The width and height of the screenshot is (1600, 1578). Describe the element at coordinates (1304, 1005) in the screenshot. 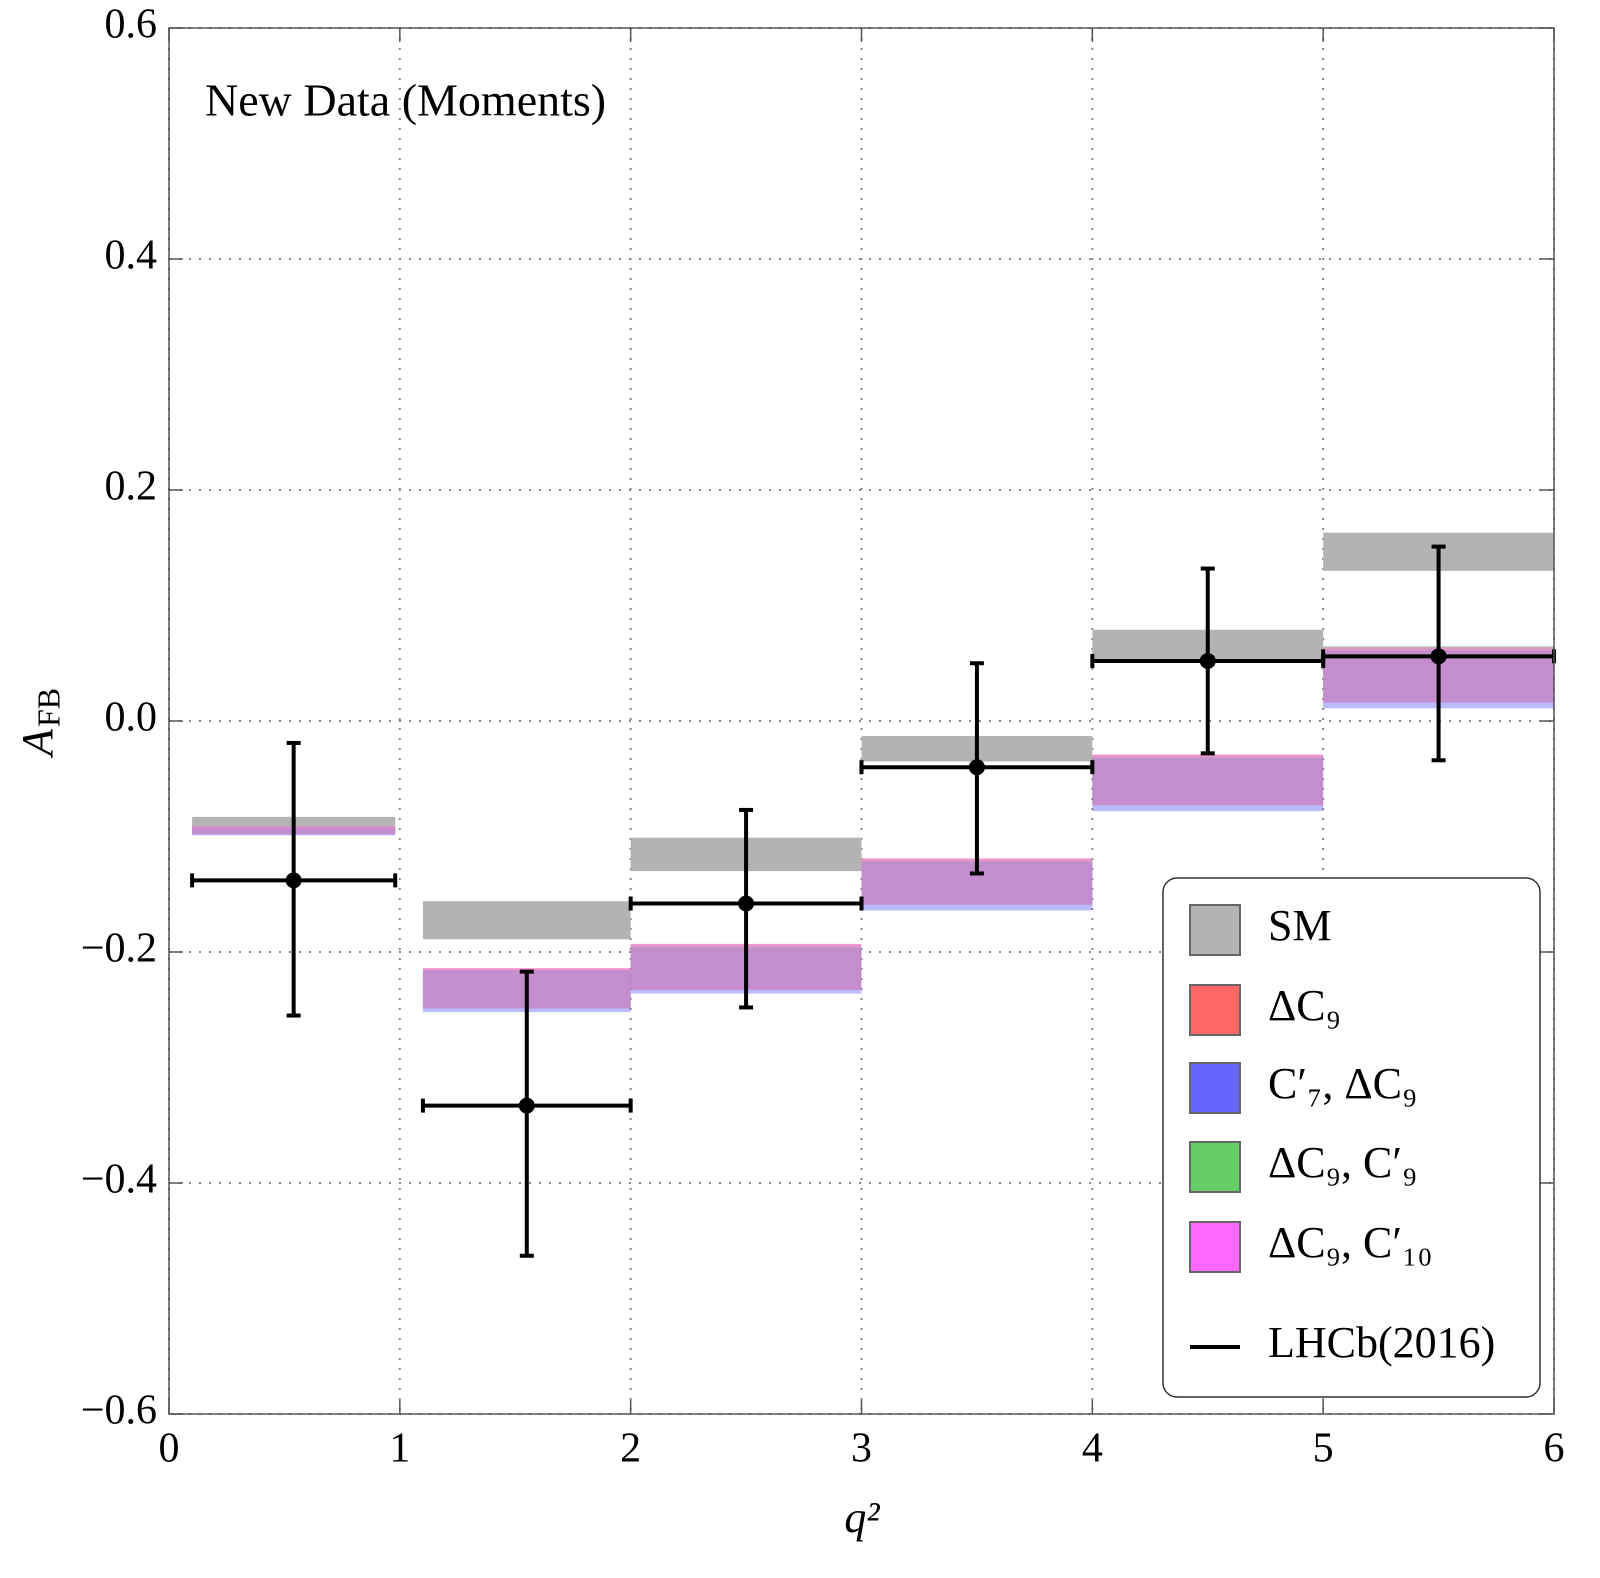

I see `legend-label: ΔC₉` at that location.